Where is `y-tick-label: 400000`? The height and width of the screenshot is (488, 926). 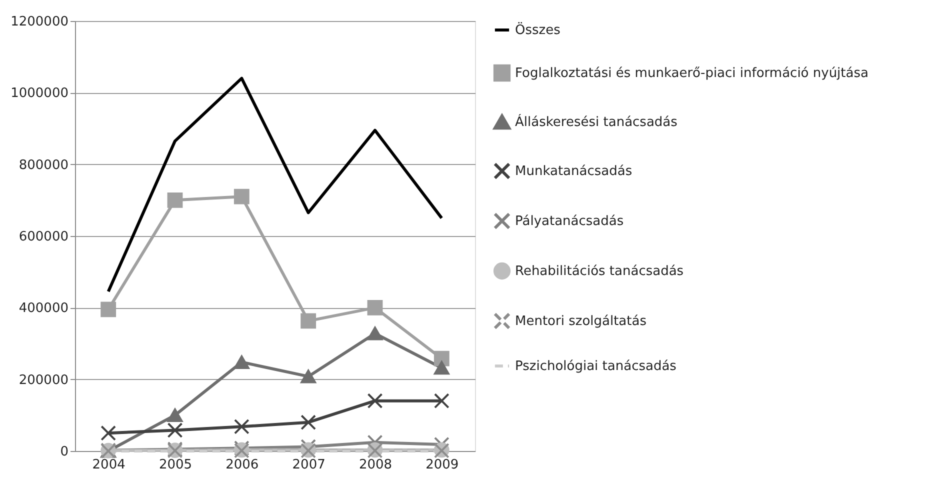
y-tick-label: 400000 is located at coordinates (43, 308).